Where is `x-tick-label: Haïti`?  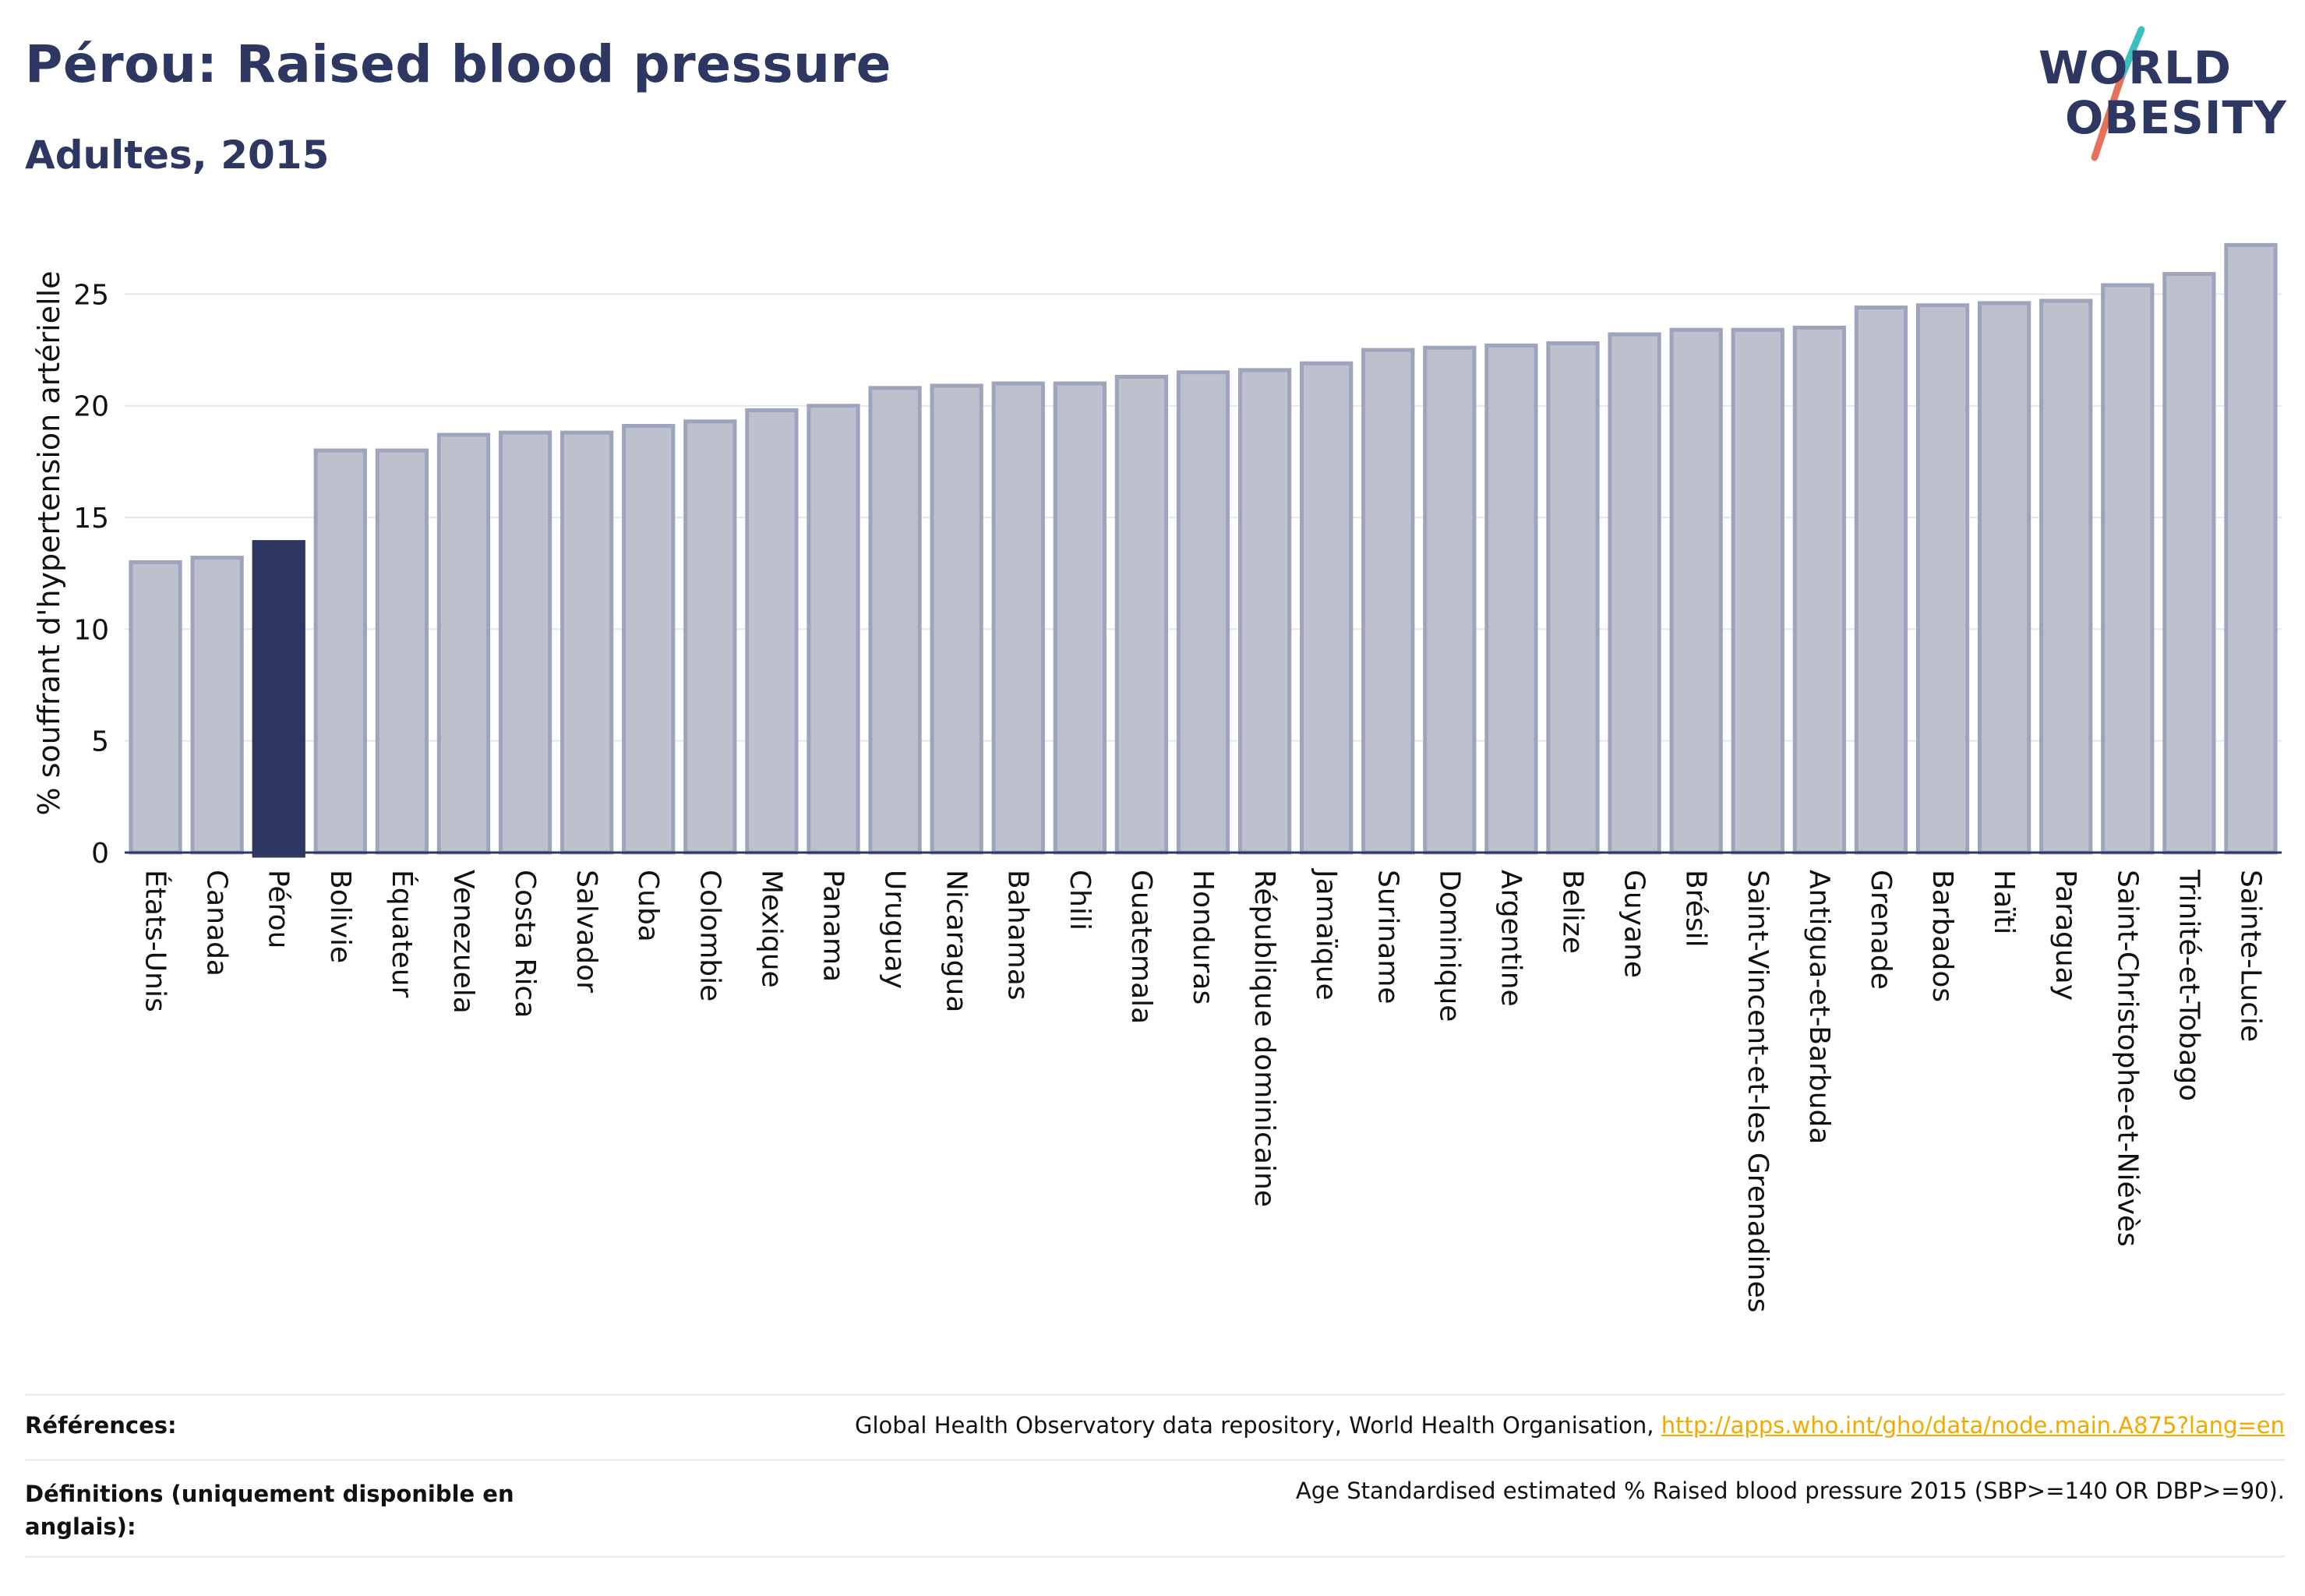
x-tick-label: Haïti is located at coordinates (2004, 902).